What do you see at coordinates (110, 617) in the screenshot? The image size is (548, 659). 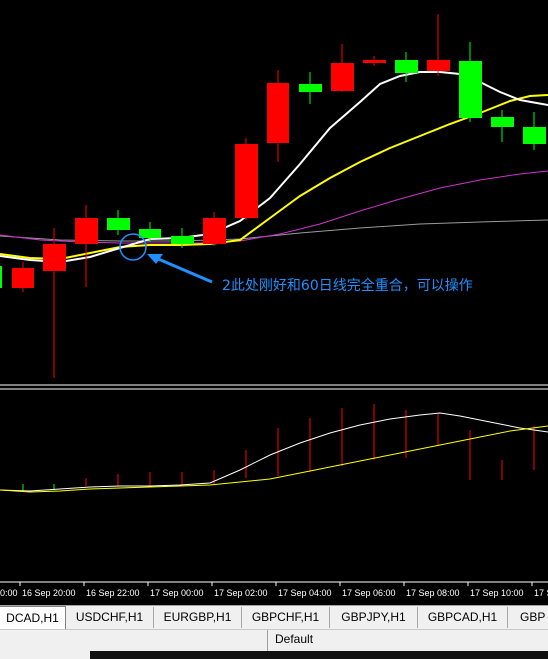 I see `tab-usdchf-h1: USDCHF,H1` at bounding box center [110, 617].